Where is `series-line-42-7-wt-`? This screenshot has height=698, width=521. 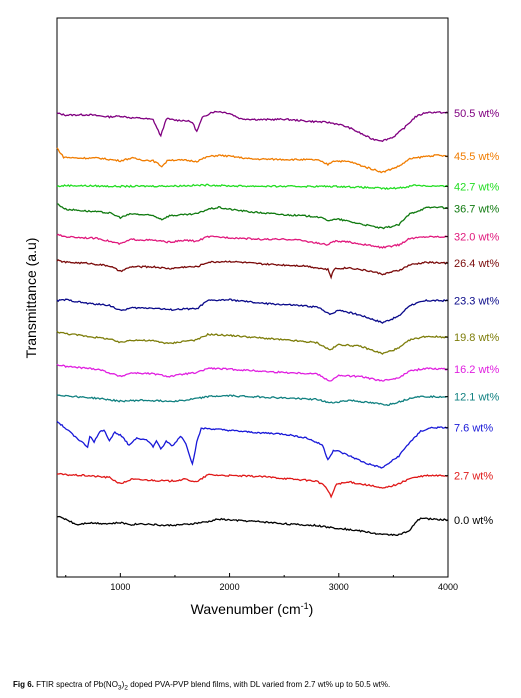 series-line-42-7-wt- is located at coordinates (252, 186).